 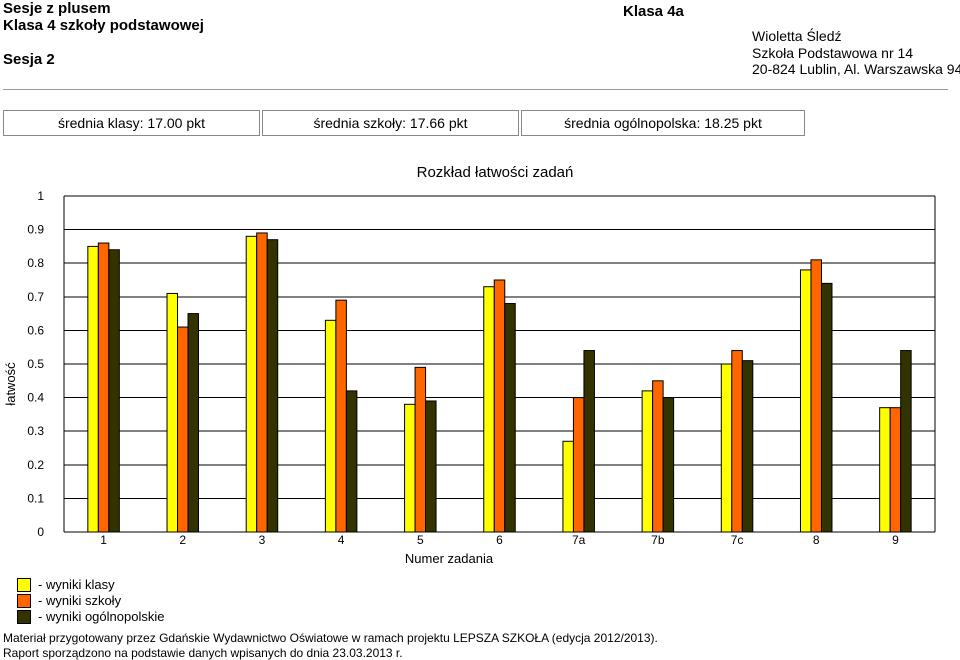 I want to click on header-separator, so click(x=475, y=89).